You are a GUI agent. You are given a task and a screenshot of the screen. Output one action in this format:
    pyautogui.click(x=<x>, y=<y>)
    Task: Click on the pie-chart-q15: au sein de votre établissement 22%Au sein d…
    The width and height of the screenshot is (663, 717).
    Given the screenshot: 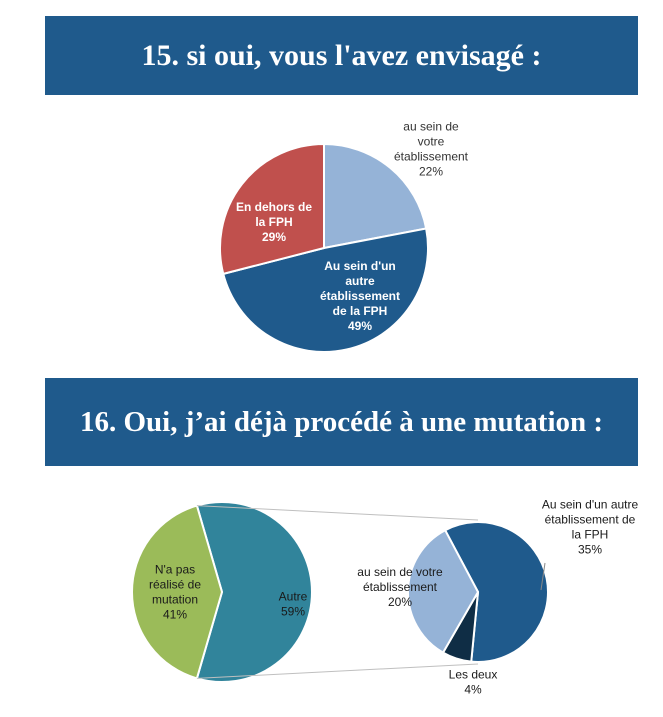 What is the action you would take?
    pyautogui.click(x=344, y=236)
    